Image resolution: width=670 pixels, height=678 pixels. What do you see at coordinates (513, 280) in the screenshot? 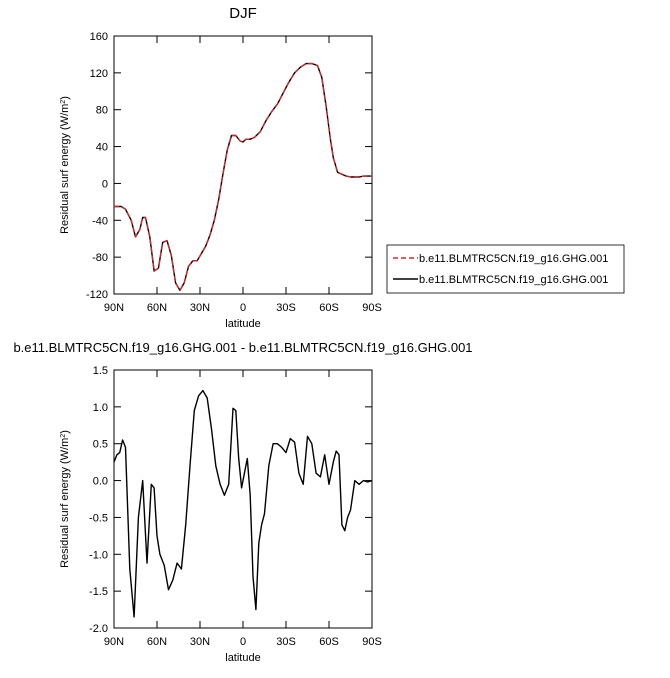
I see `legend-label-series-2: b.e11.BLMTRC5CN.f19_g16.GHG.001` at bounding box center [513, 280].